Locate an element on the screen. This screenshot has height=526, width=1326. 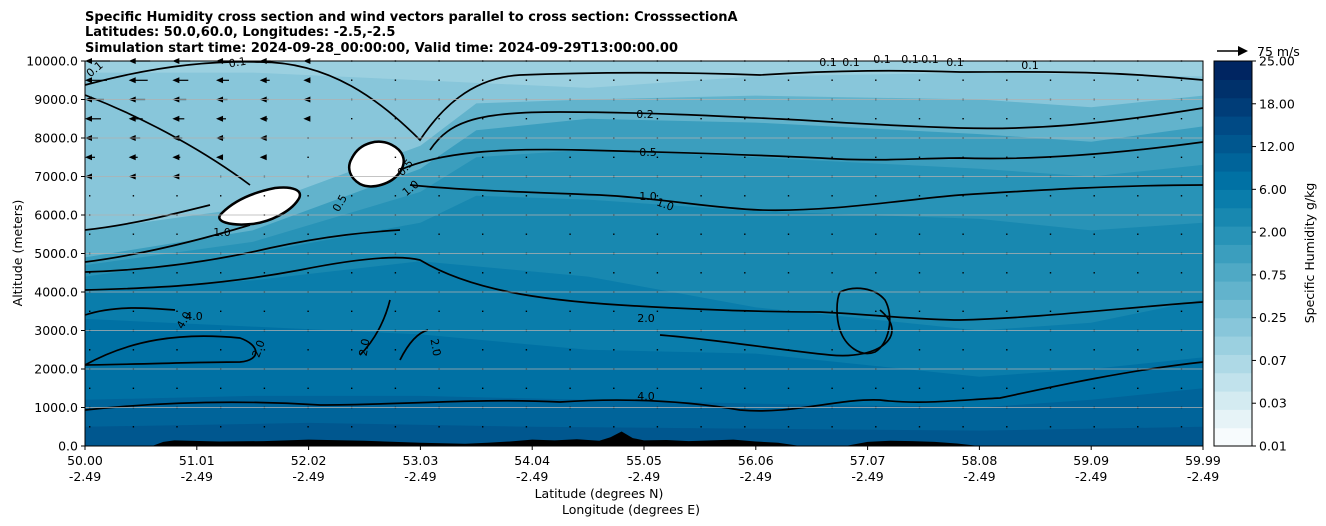
y-tick-label: 8000.0 is located at coordinates (56, 138).